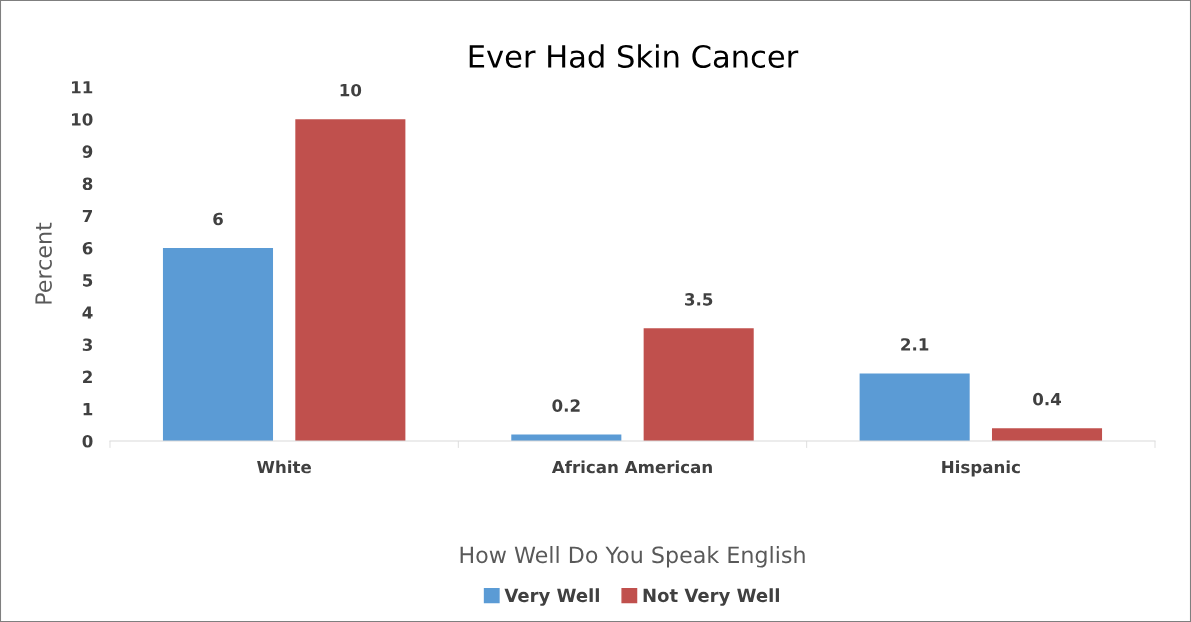  What do you see at coordinates (87, 216) in the screenshot?
I see `y-tick-label: 7` at bounding box center [87, 216].